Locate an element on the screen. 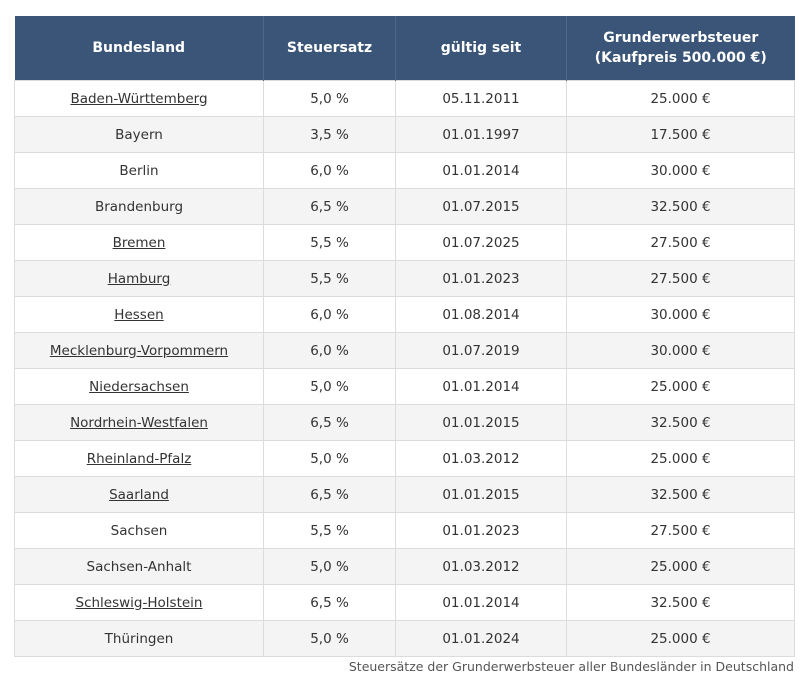 The width and height of the screenshot is (808, 686). cell-state: Berlin is located at coordinates (139, 170).